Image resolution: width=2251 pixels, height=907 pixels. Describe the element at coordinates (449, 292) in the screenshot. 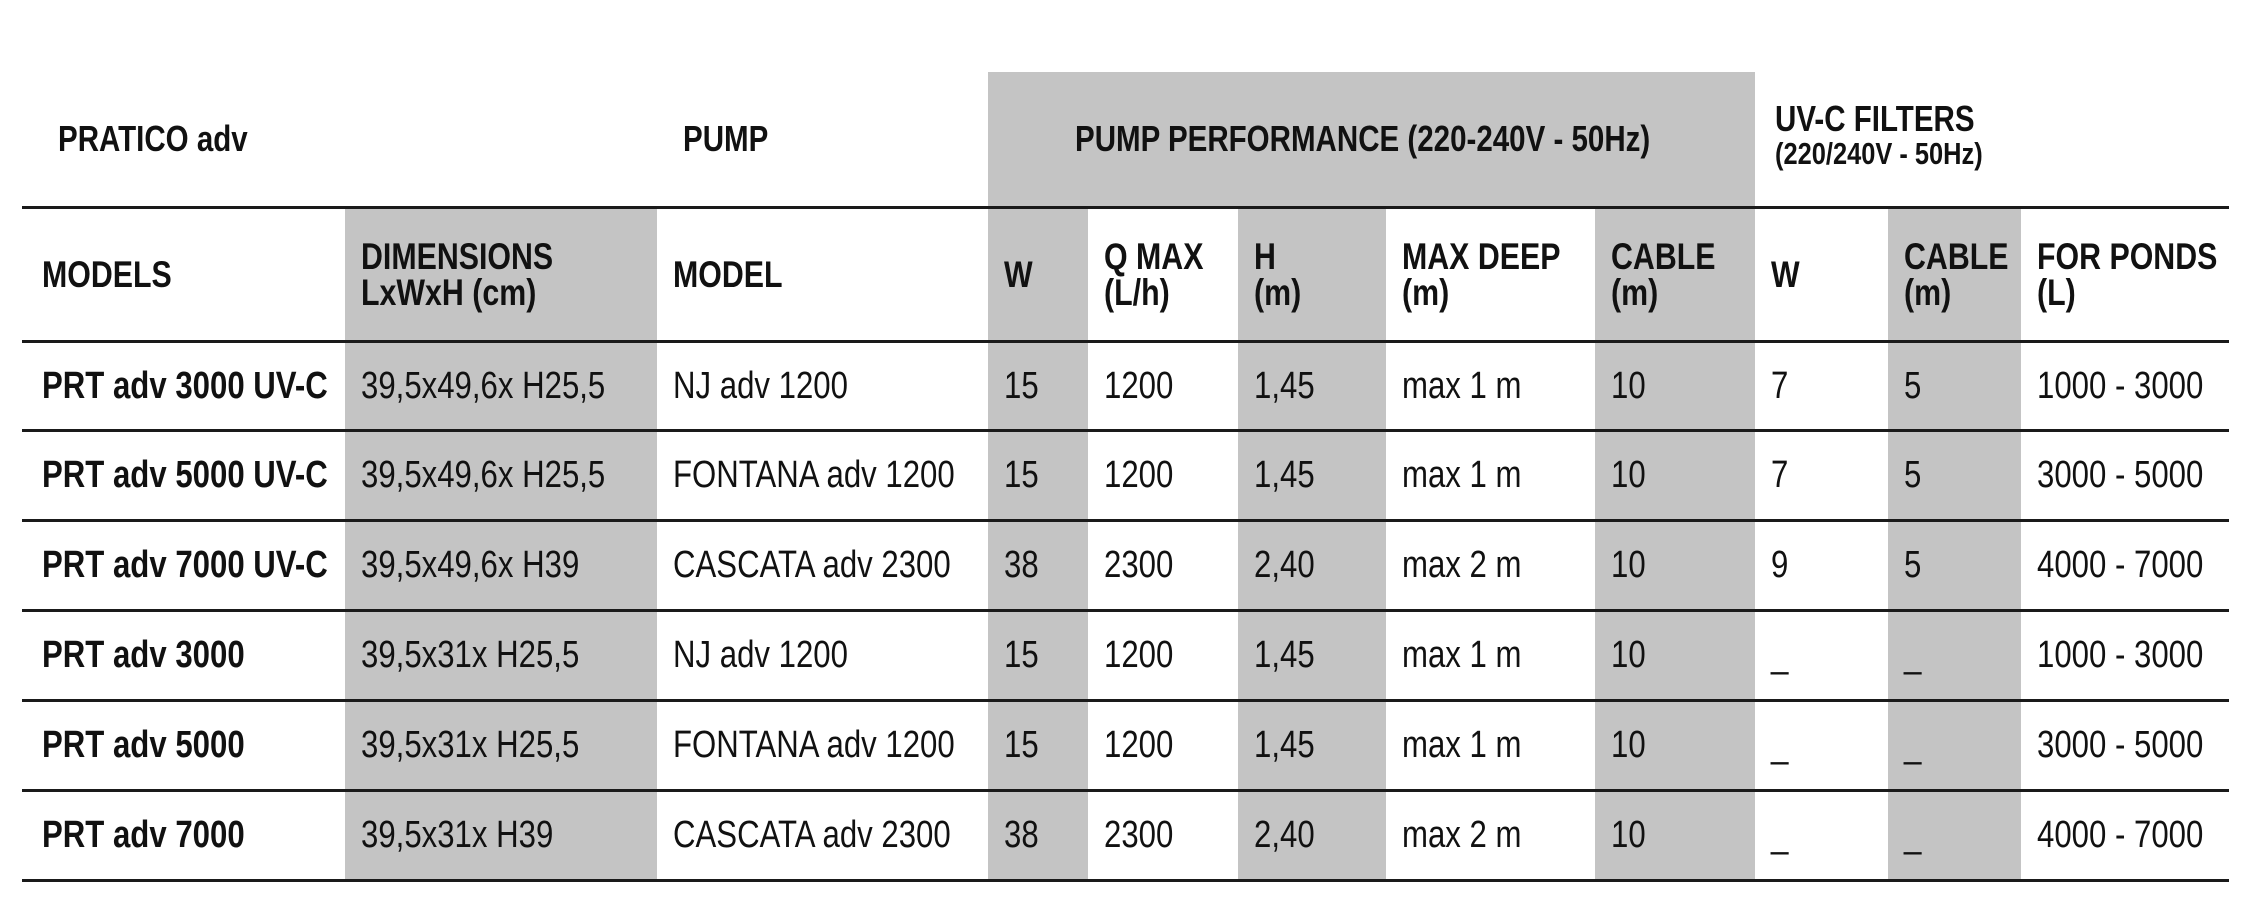

I see `column-header-line2: LxWxH (cm)` at that location.